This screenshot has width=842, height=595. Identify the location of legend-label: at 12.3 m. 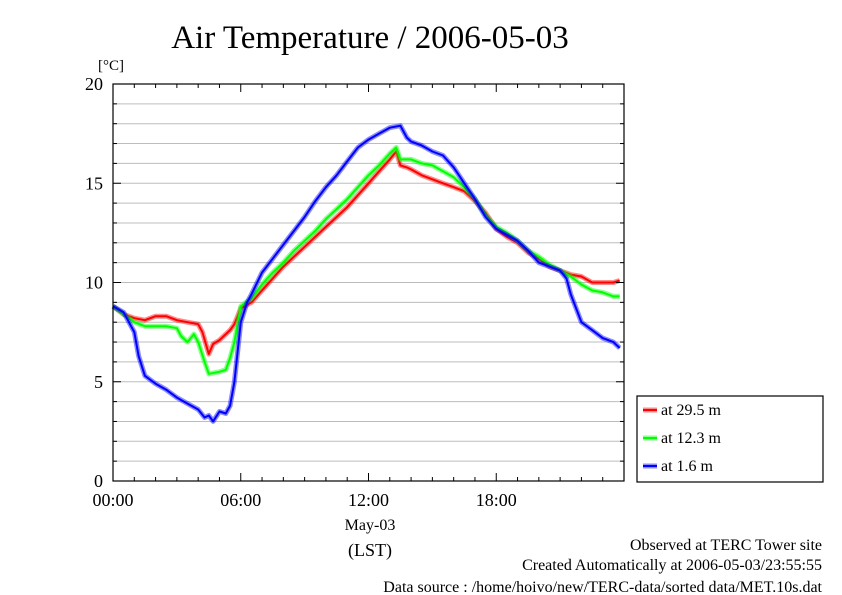
(691, 438).